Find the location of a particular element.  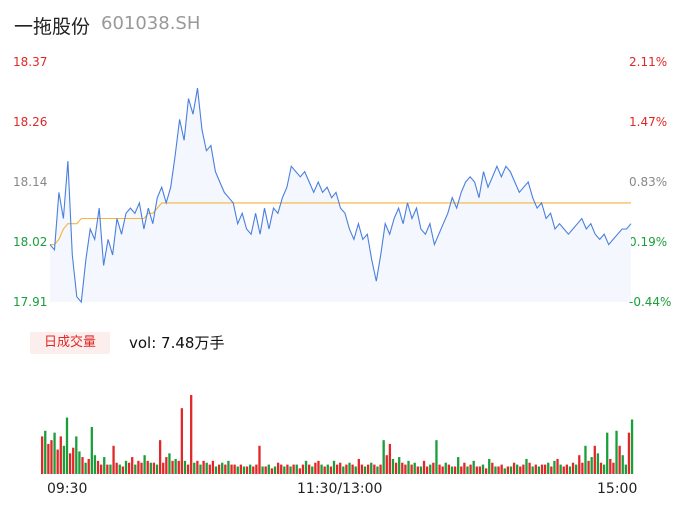

price-tick-4: 17.91 is located at coordinates (30, 302).